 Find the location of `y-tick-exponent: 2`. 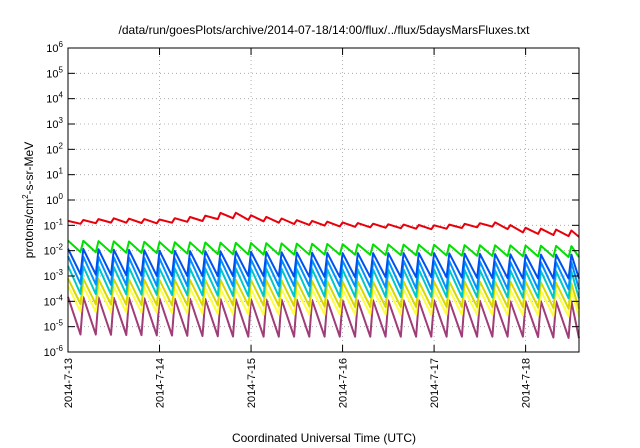

y-tick-exponent: 2 is located at coordinates (61, 145).